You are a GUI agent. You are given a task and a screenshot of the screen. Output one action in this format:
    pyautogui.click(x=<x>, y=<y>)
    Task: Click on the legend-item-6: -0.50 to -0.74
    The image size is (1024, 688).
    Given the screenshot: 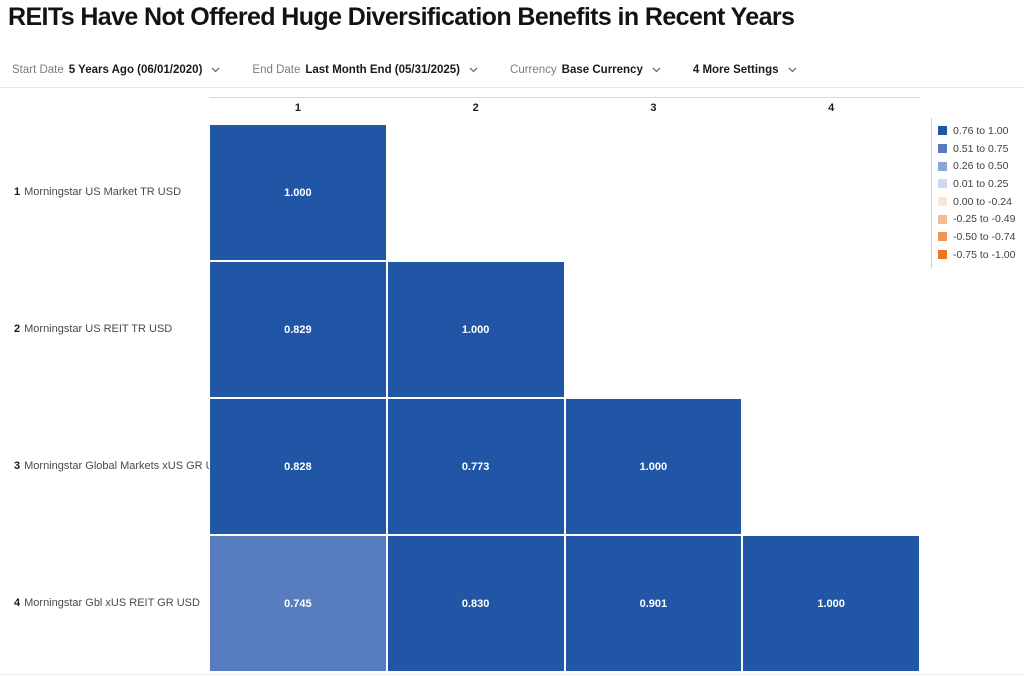 What is the action you would take?
    pyautogui.click(x=976, y=237)
    